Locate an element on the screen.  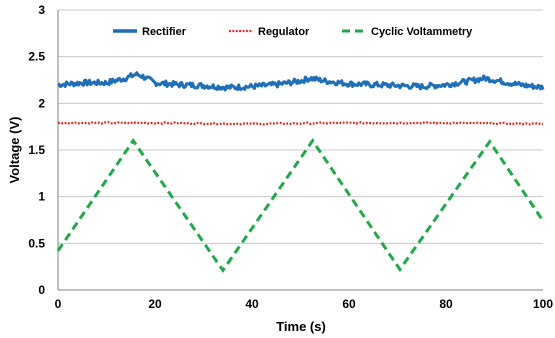
x-tick-label: 40 is located at coordinates (252, 304).